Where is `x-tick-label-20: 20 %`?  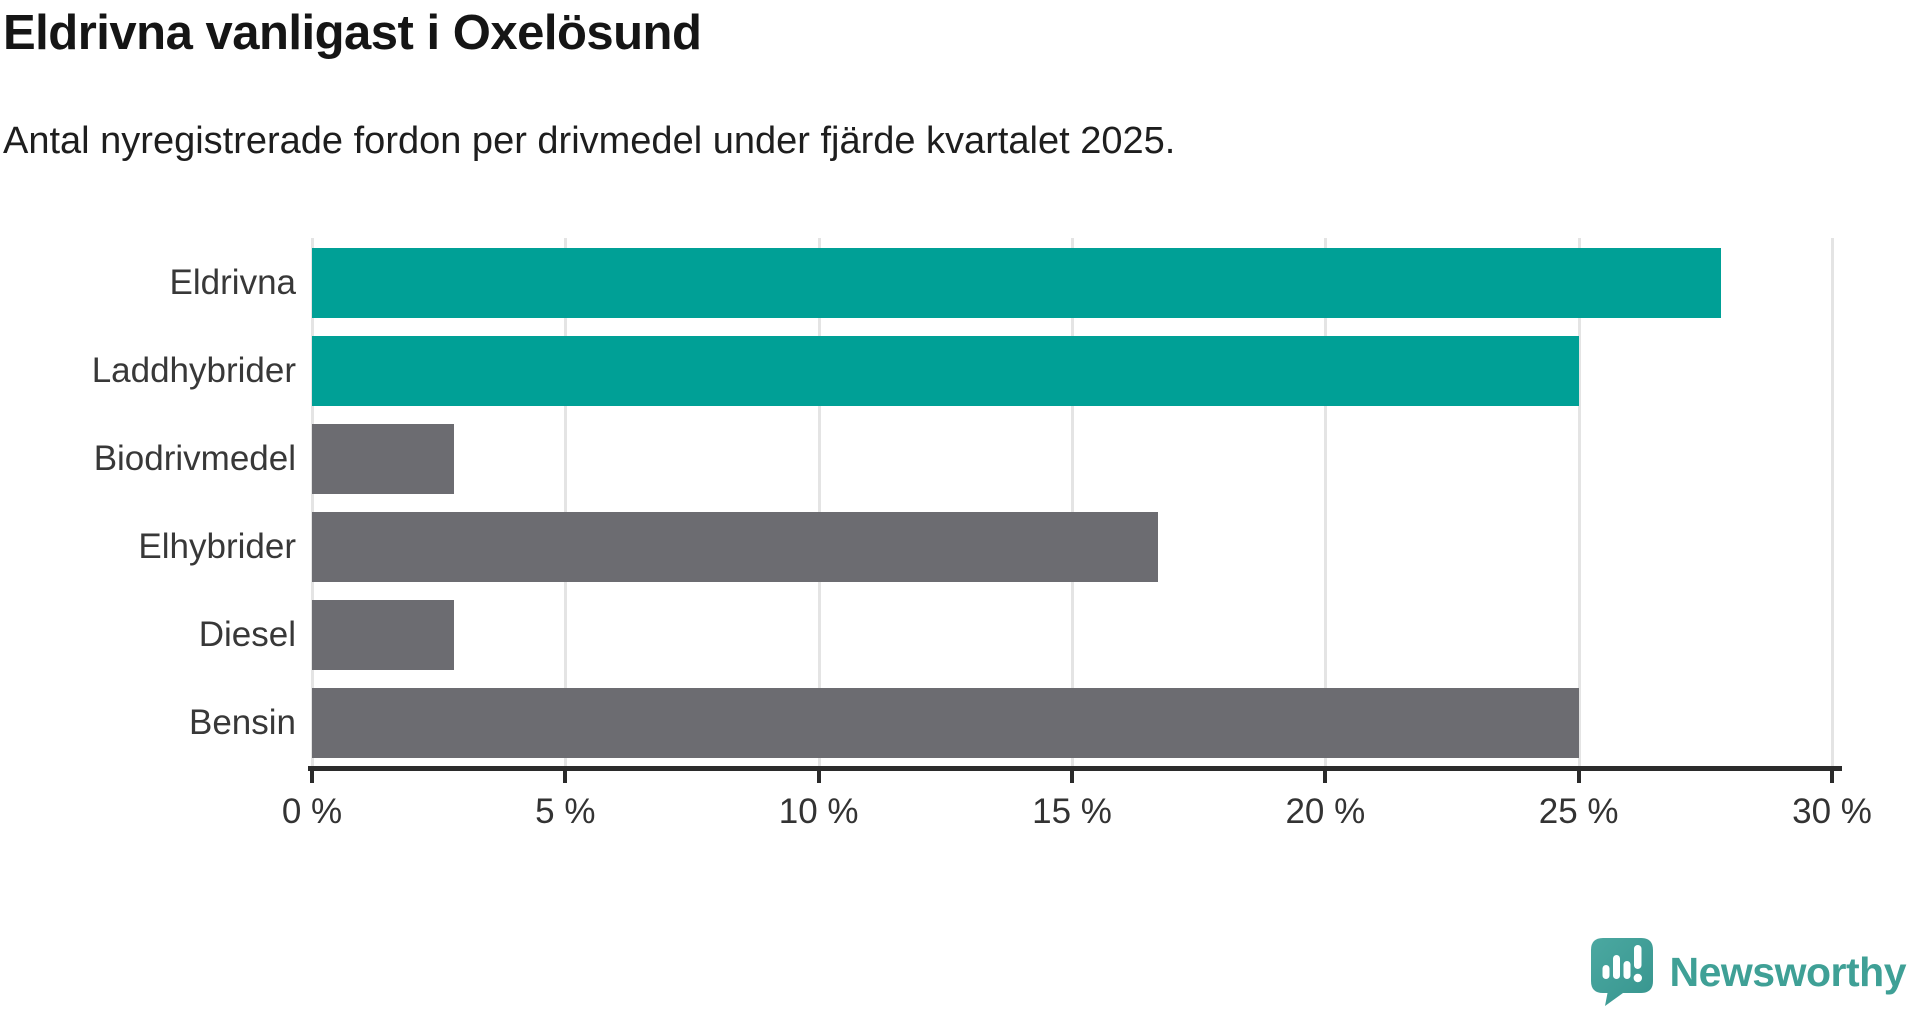 x-tick-label-20: 20 % is located at coordinates (1325, 811).